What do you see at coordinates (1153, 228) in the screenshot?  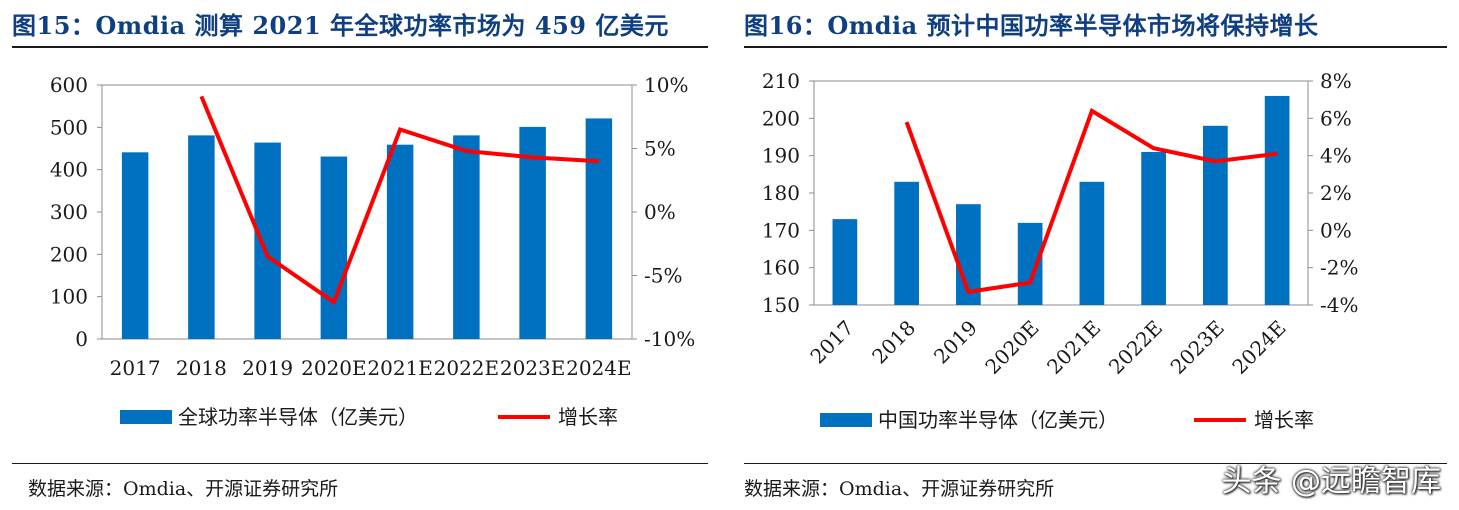 I see `figure-16-bar-2022E` at bounding box center [1153, 228].